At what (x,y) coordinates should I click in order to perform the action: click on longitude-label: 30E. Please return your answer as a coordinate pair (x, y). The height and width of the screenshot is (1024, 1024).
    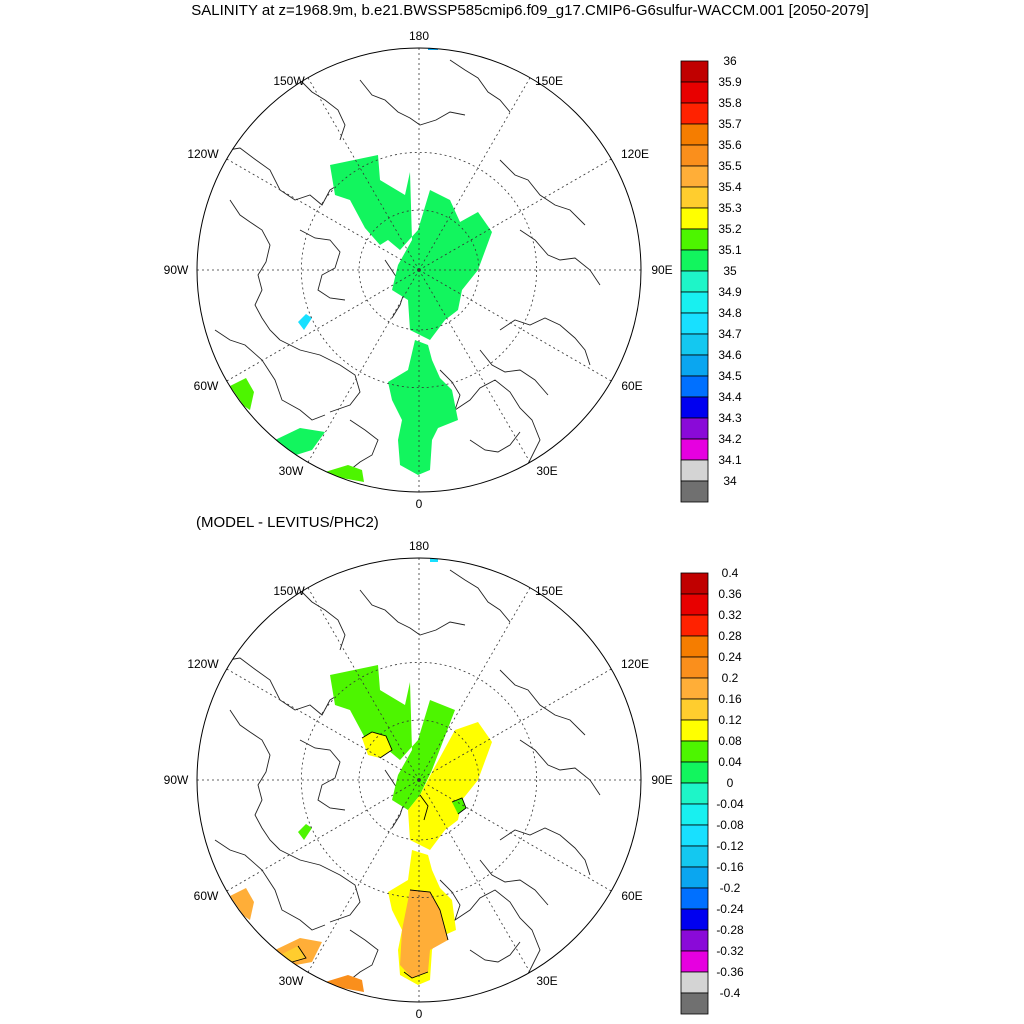
    Looking at the image, I should click on (546, 981).